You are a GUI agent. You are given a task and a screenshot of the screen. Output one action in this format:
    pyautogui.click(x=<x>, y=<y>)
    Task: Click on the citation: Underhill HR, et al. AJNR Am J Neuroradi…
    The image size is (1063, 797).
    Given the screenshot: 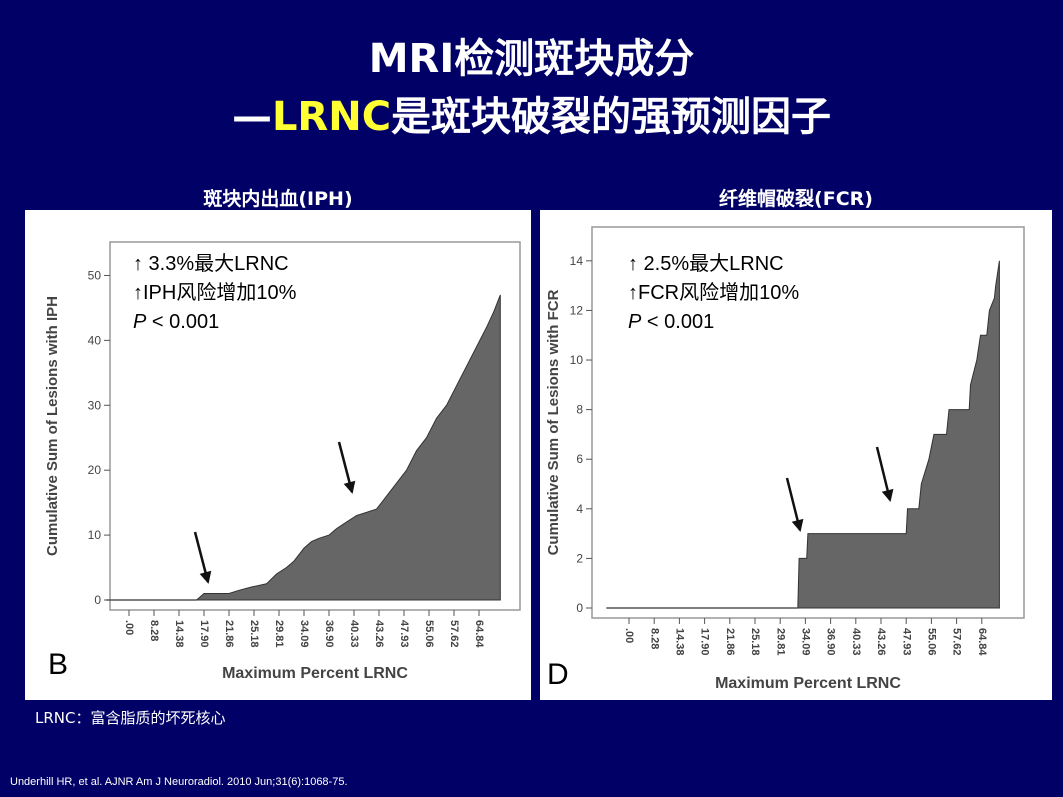 What is the action you would take?
    pyautogui.click(x=179, y=782)
    